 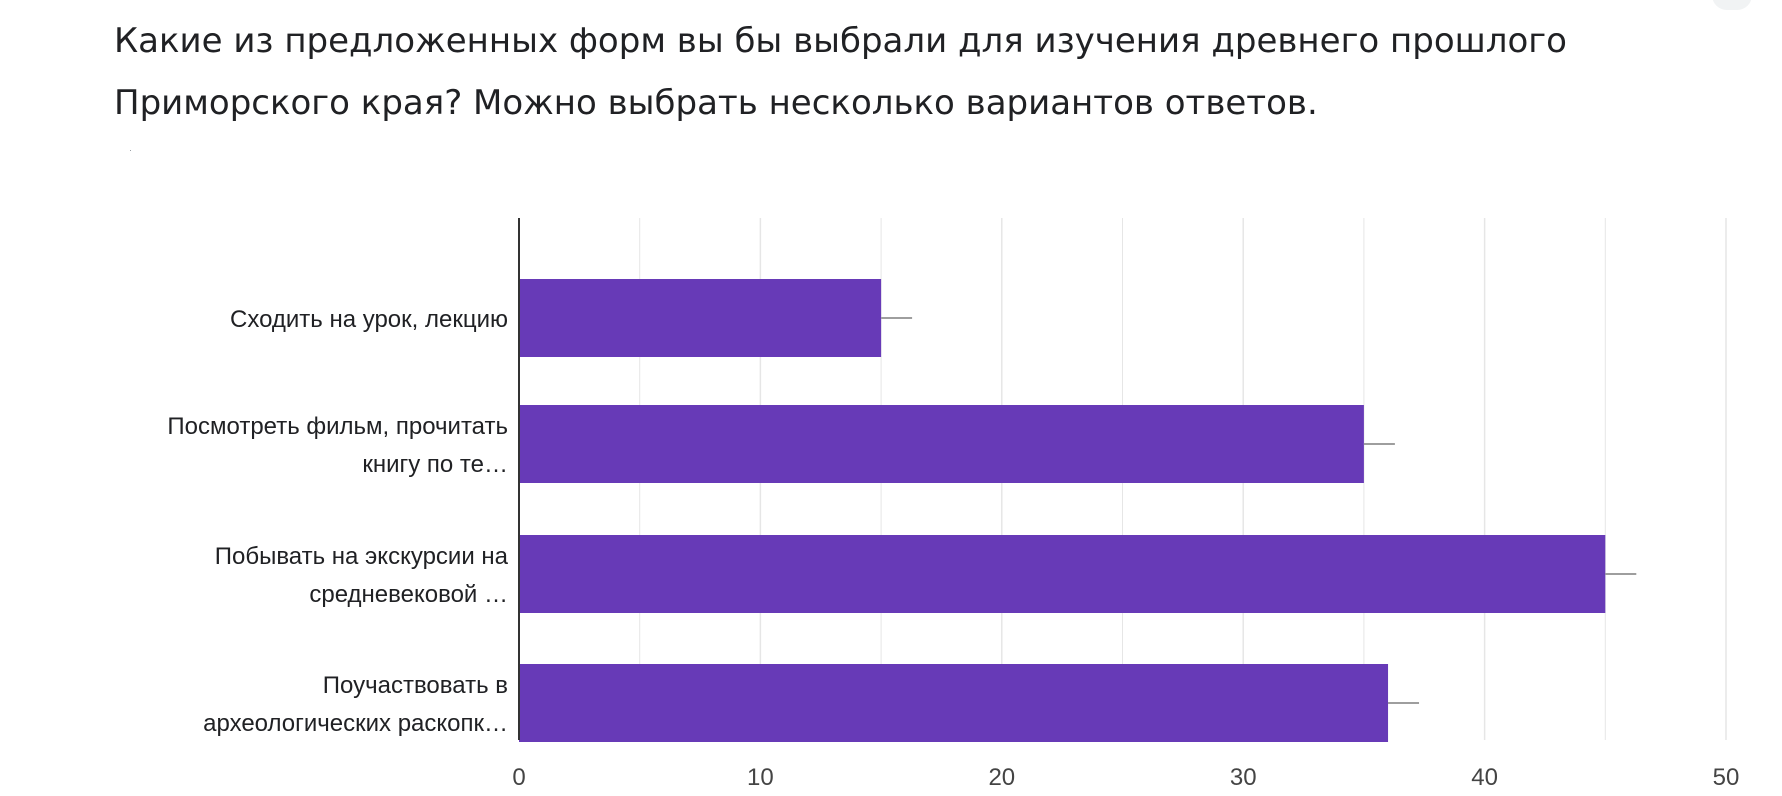 I want to click on corner-decoration, so click(x=1732, y=5).